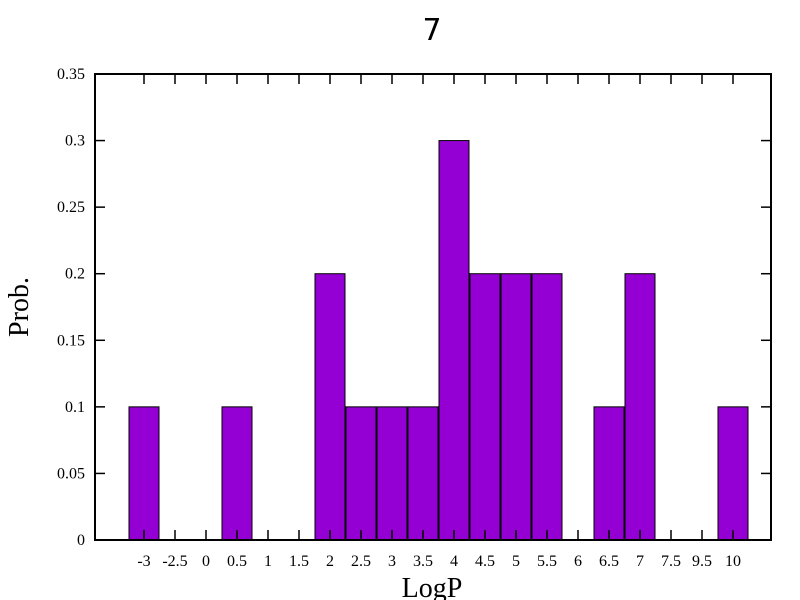  What do you see at coordinates (702, 561) in the screenshot?
I see `x-tick-label-18: 9.5` at bounding box center [702, 561].